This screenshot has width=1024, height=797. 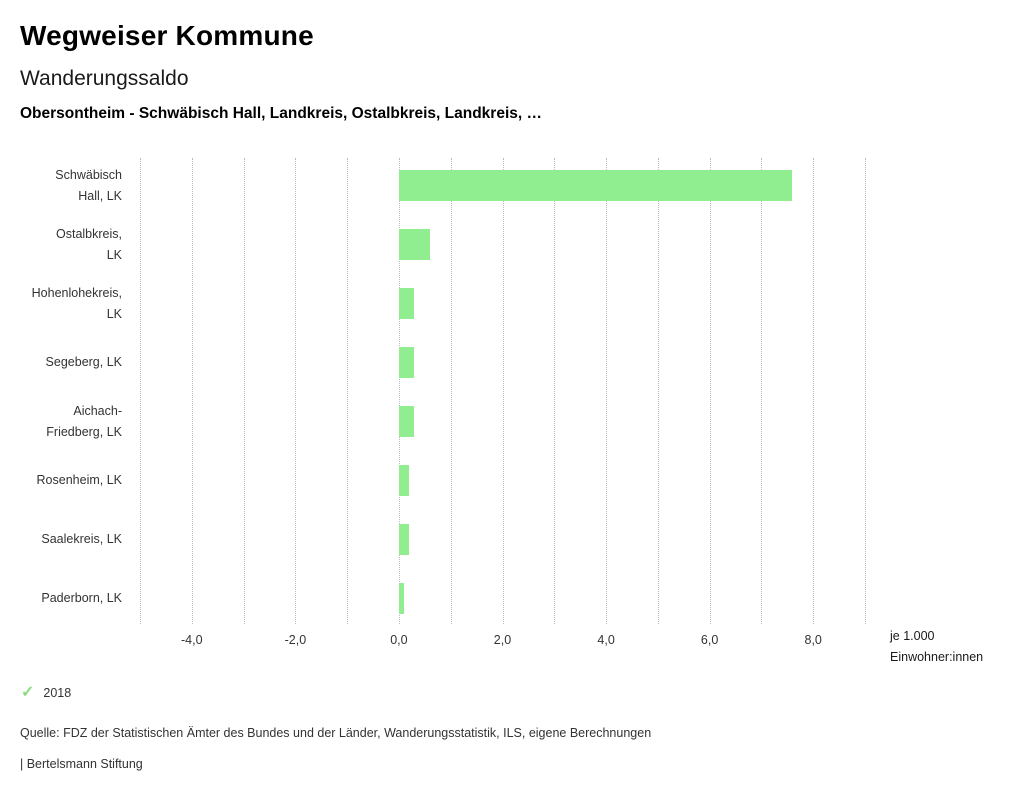 I want to click on x-tick-label: 0,0, so click(x=399, y=640).